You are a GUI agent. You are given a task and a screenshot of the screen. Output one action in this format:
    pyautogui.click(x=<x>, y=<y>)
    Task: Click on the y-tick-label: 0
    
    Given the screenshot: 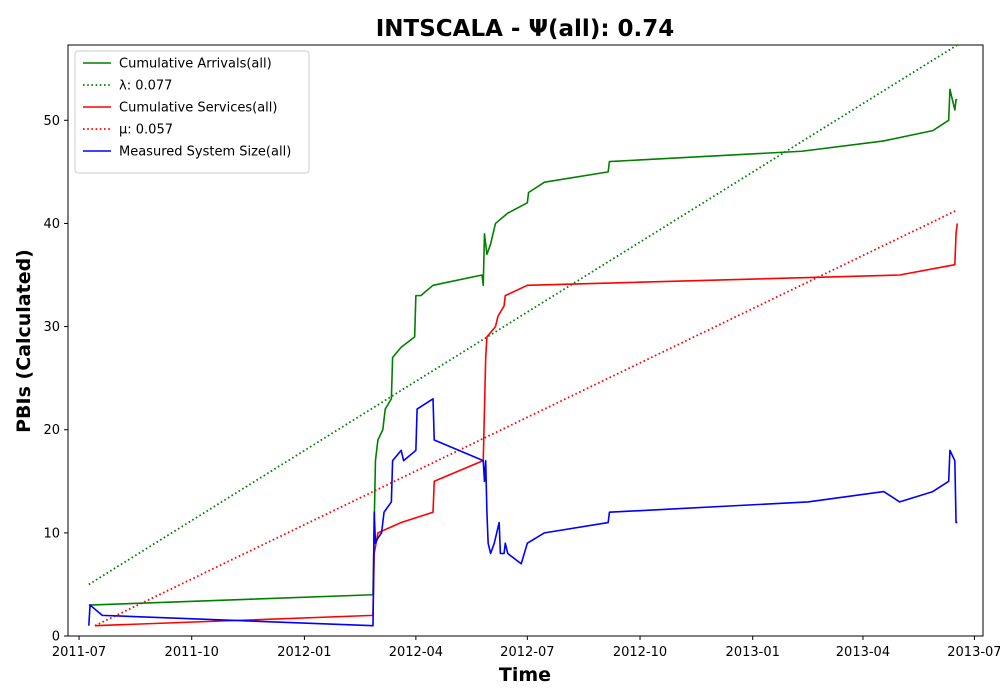 What is the action you would take?
    pyautogui.click(x=56, y=637)
    